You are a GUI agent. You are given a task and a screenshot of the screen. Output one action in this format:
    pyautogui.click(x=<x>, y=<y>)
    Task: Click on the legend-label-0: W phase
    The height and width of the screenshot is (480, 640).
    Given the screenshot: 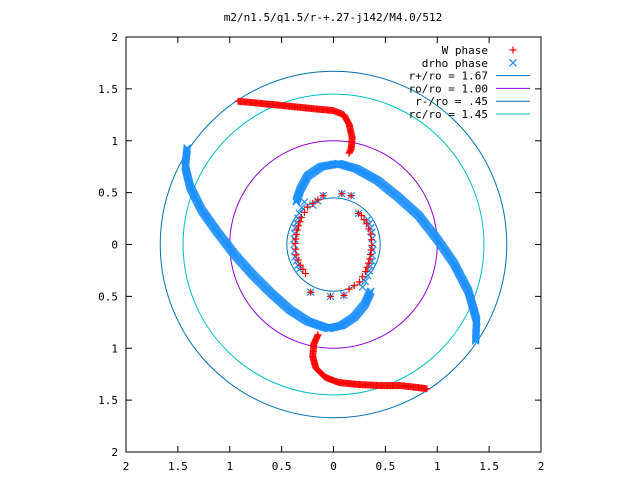 What is the action you would take?
    pyautogui.click(x=465, y=50)
    